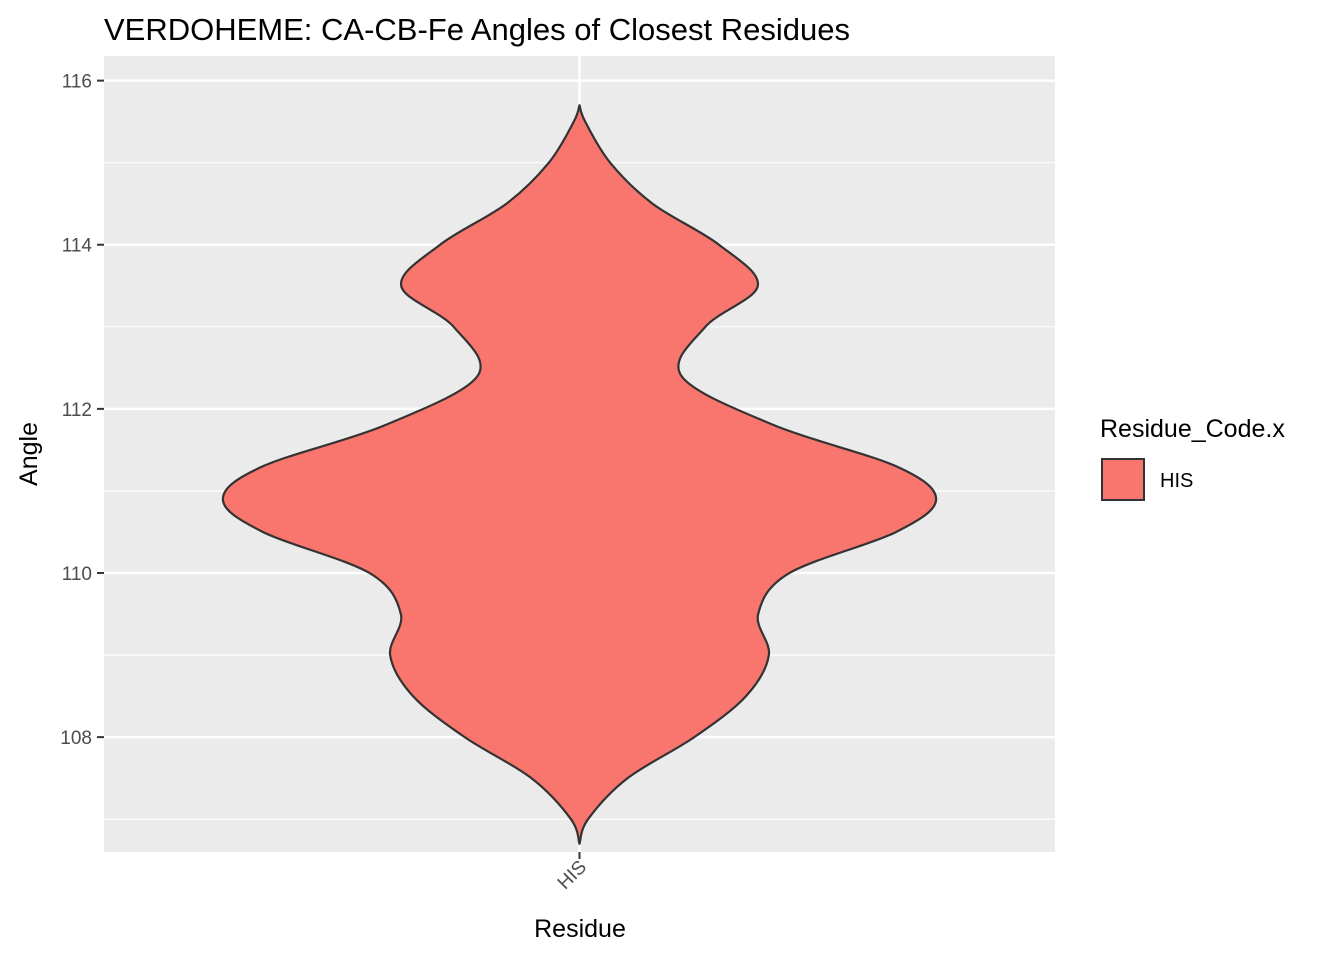  What do you see at coordinates (1192, 429) in the screenshot?
I see `legend-title: Residue_Code.x` at bounding box center [1192, 429].